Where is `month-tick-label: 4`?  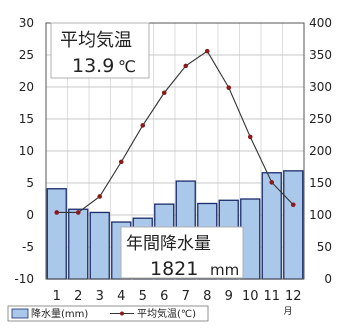 month-tick-label: 4 is located at coordinates (121, 296).